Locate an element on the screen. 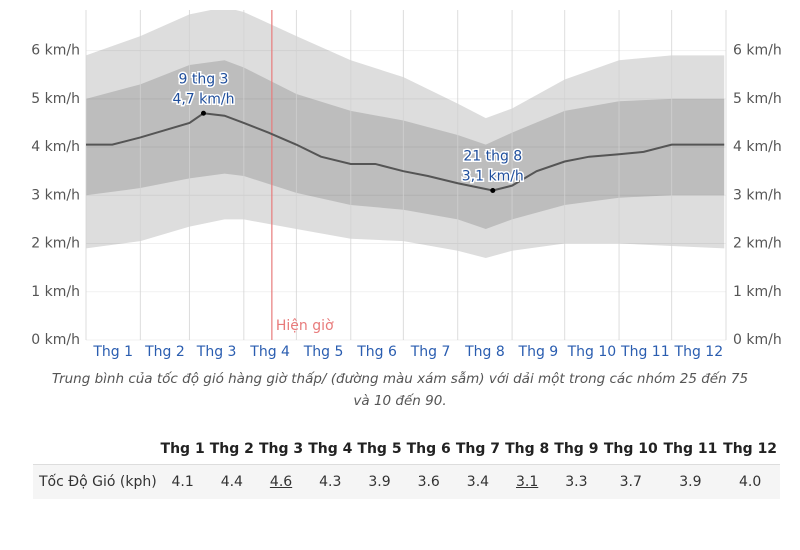 The height and width of the screenshot is (550, 800). column-header: Thg 6 is located at coordinates (428, 449).